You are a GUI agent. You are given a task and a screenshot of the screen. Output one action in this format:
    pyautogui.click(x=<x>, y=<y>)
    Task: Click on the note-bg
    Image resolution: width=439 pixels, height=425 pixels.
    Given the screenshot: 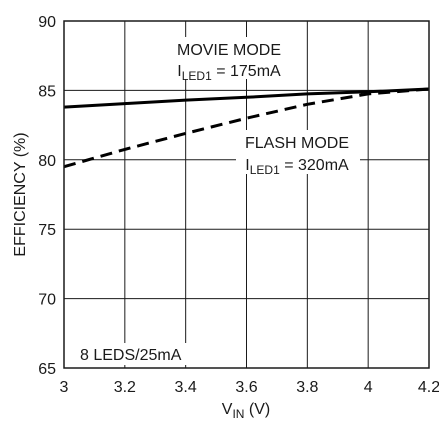 What is the action you would take?
    pyautogui.click(x=135, y=354)
    